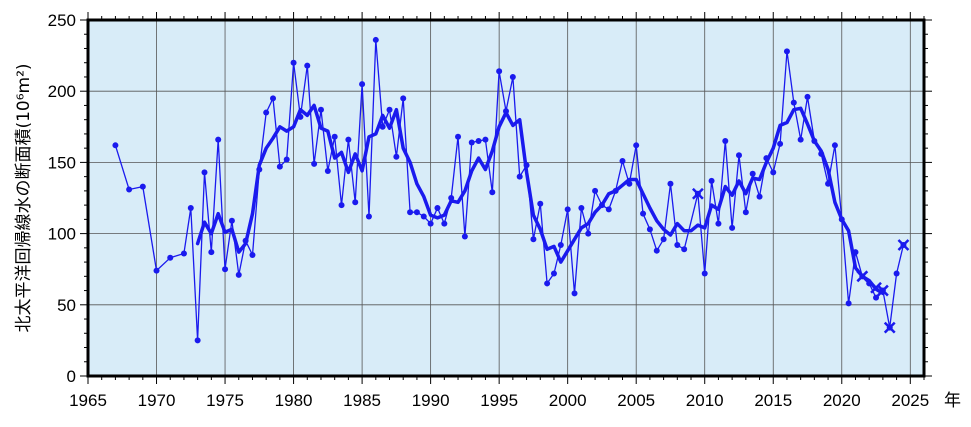 This screenshot has height=427, width=971. Describe the element at coordinates (88, 400) in the screenshot. I see `x-tick-label-1965: 1965` at that location.